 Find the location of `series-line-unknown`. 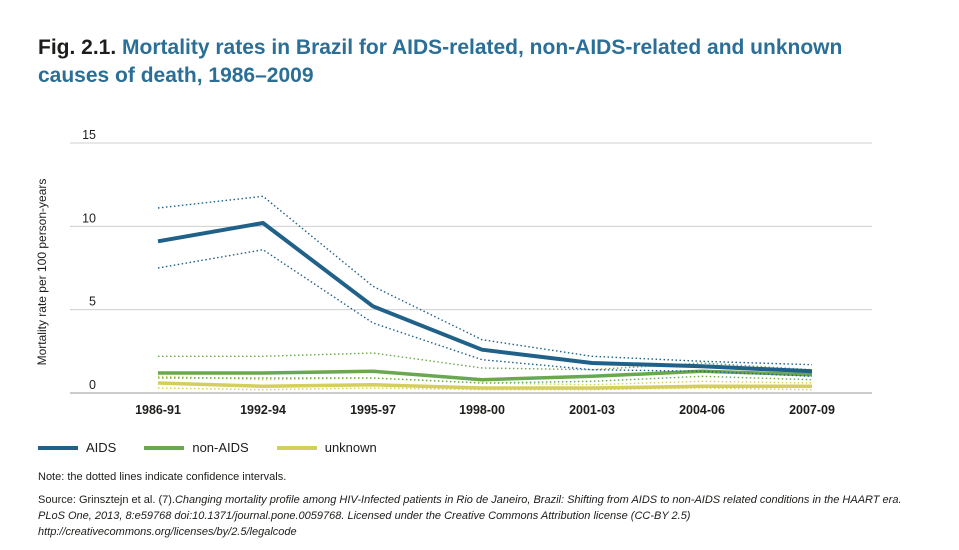

series-line-unknown is located at coordinates (484, 385).